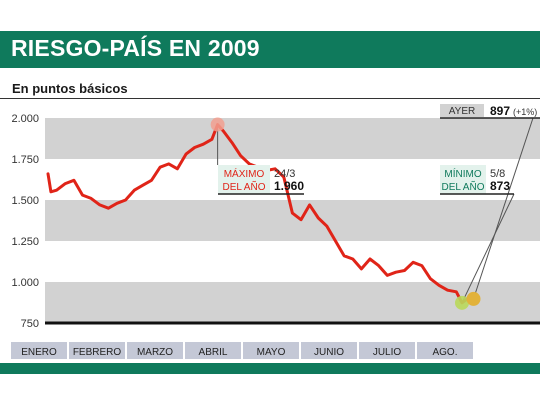  What do you see at coordinates (500, 186) in the screenshot?
I see `min-value: 873` at bounding box center [500, 186].